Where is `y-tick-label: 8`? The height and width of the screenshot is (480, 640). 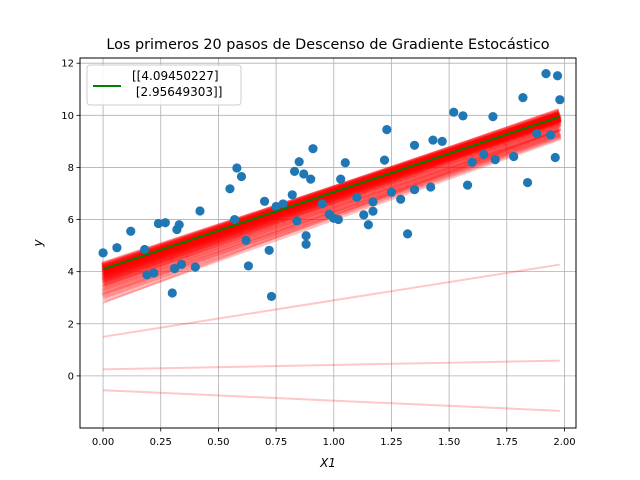
y-tick-label: 8 is located at coordinates (71, 168).